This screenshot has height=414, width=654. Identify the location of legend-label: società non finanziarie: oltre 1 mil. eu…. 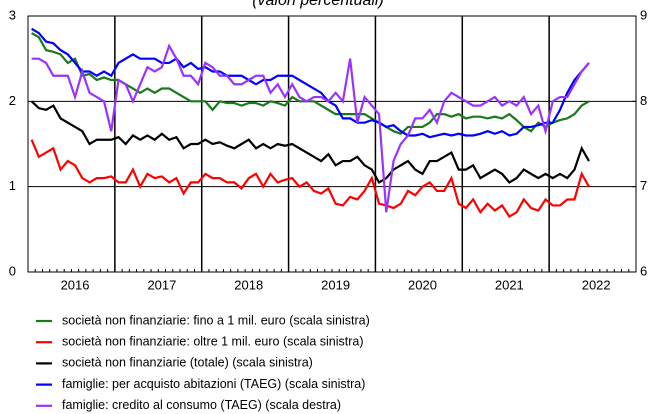
(213, 341).